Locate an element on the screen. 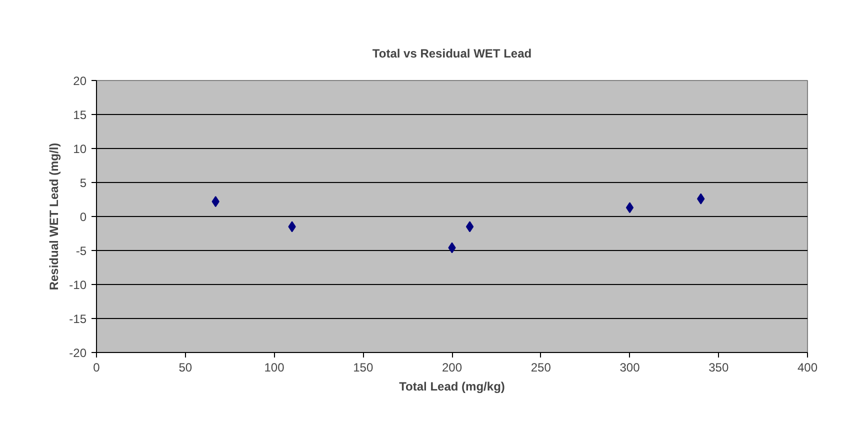 The height and width of the screenshot is (436, 841). x-tick-label: 250 is located at coordinates (541, 367).